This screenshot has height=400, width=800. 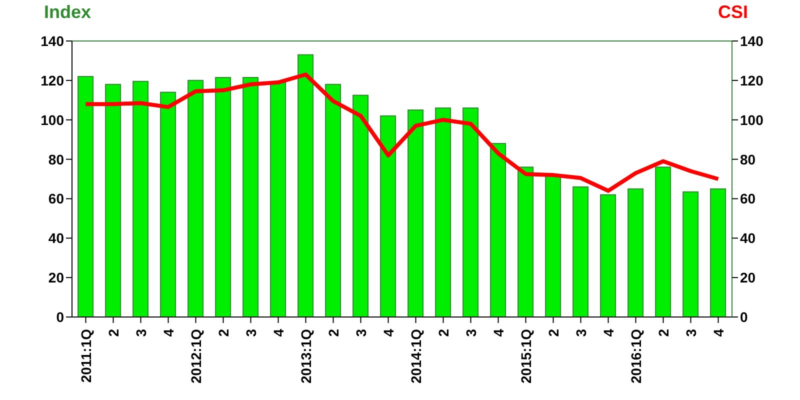 What do you see at coordinates (52, 80) in the screenshot?
I see `y-tick-label: 120` at bounding box center [52, 80].